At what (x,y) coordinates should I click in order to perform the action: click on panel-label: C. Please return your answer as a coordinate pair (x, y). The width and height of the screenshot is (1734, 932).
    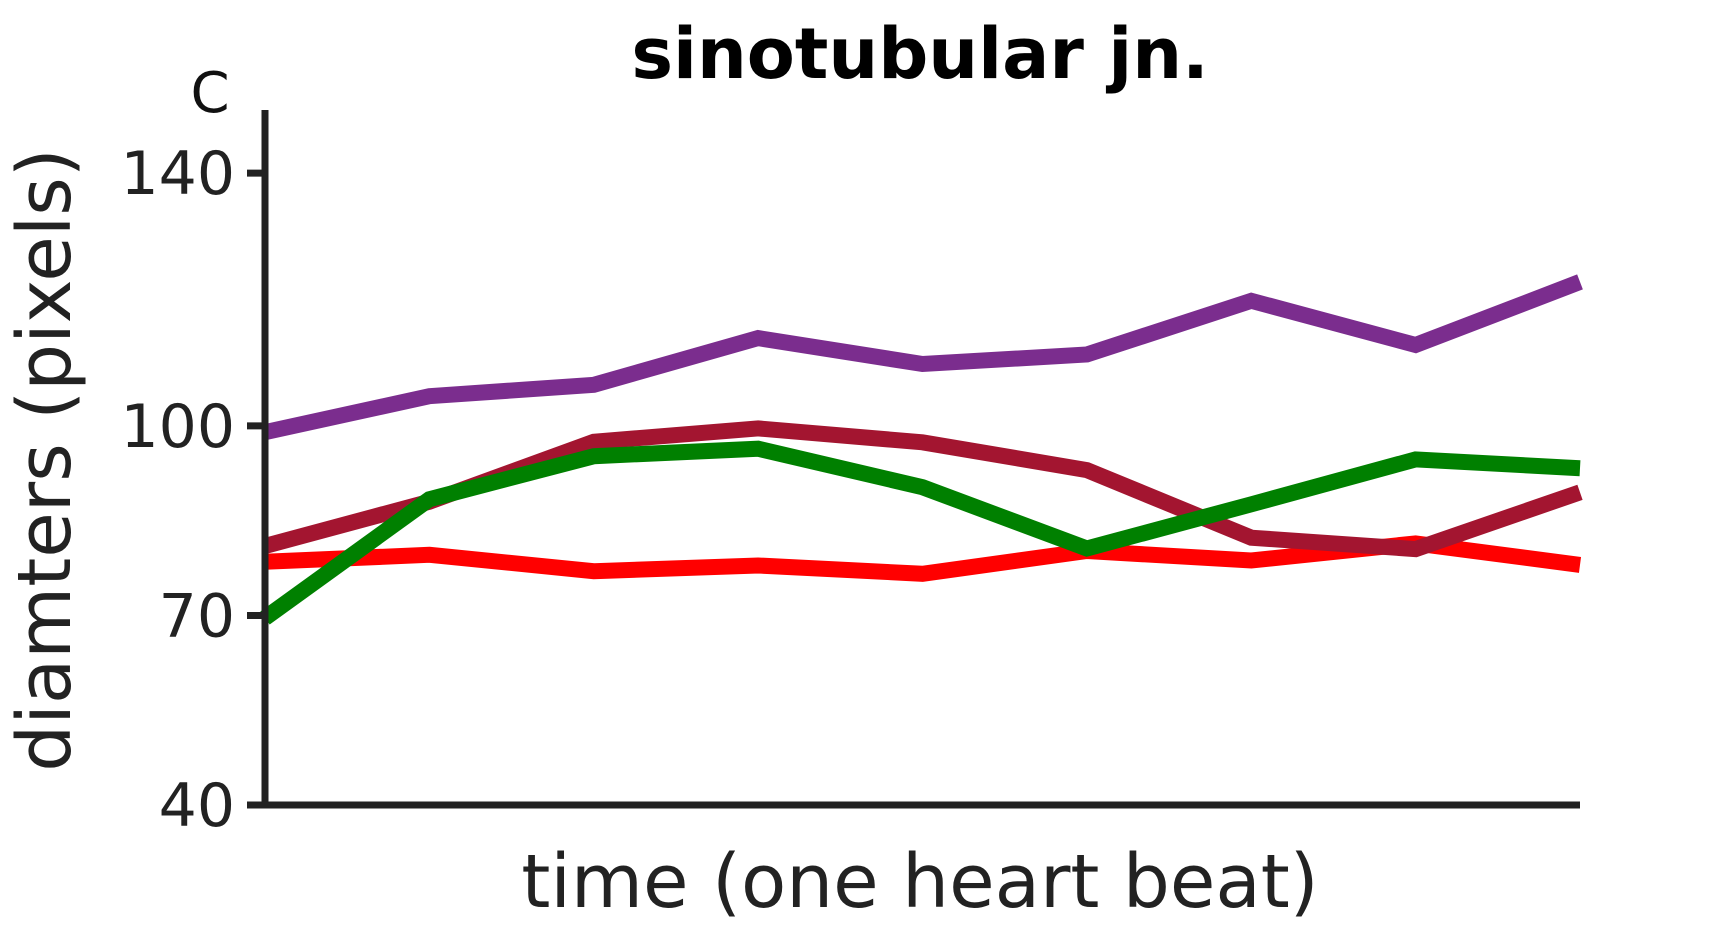
    Looking at the image, I should click on (209, 93).